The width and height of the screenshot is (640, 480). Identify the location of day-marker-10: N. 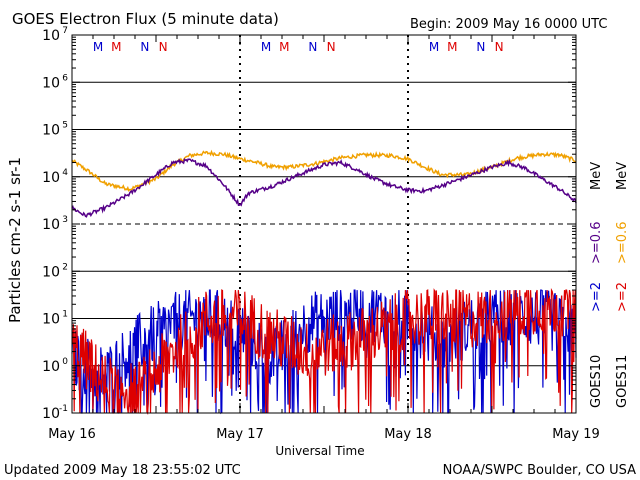
(480, 47).